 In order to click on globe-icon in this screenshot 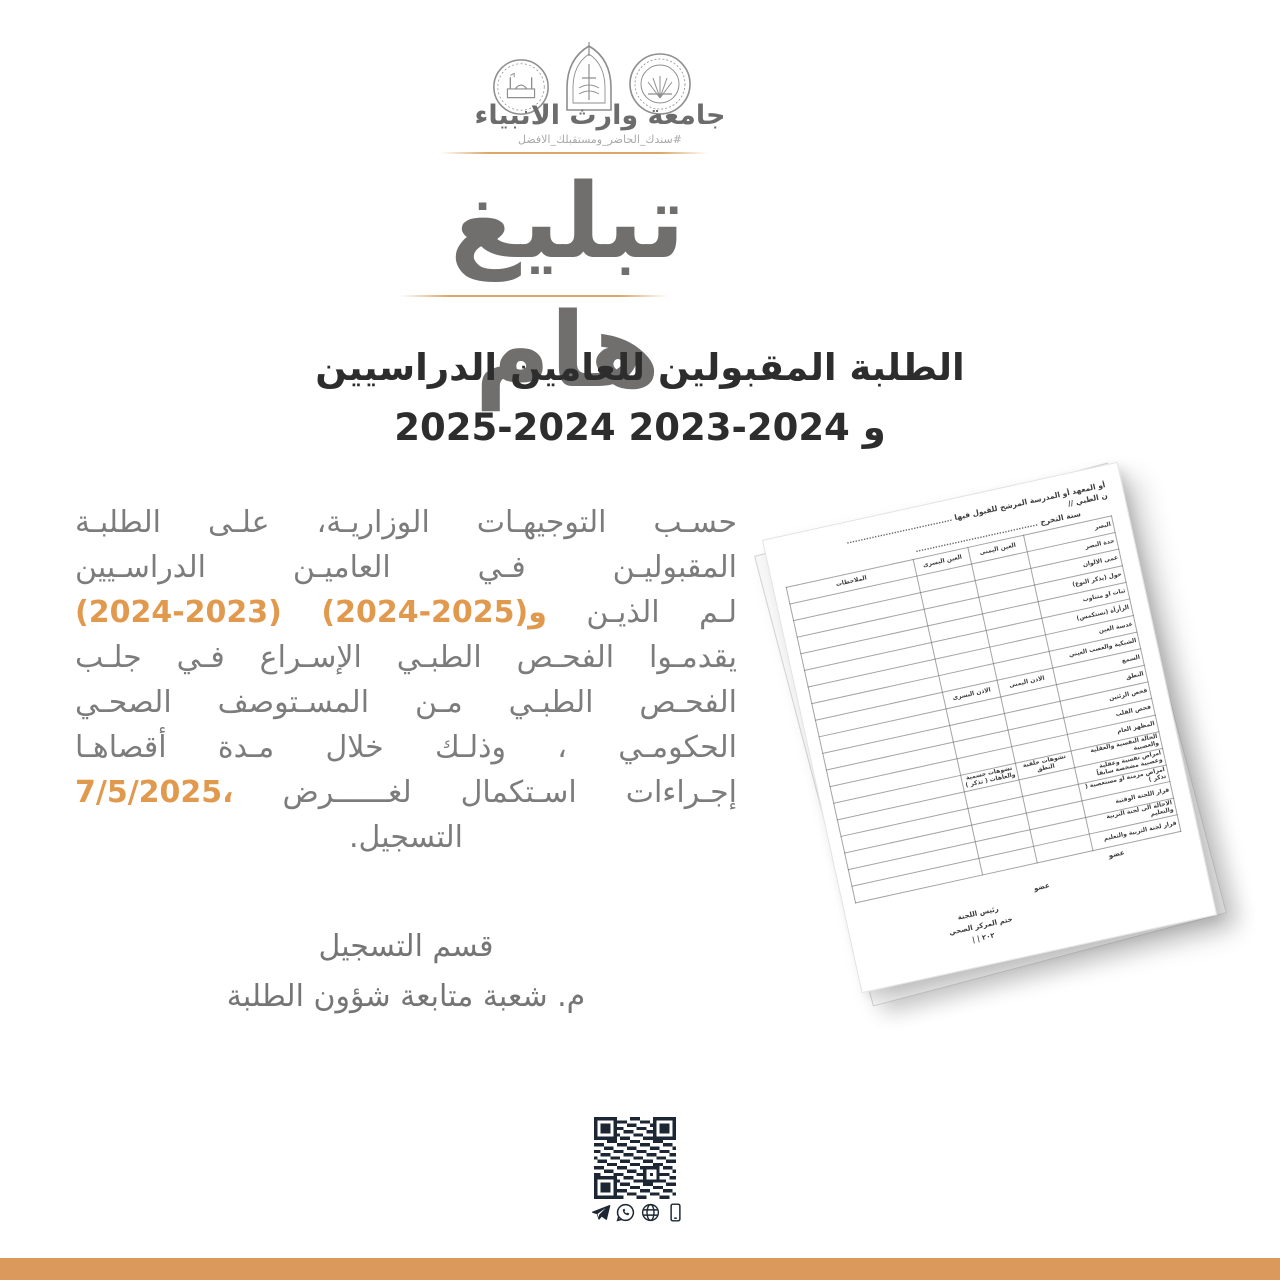, I will do `click(650, 1212)`.